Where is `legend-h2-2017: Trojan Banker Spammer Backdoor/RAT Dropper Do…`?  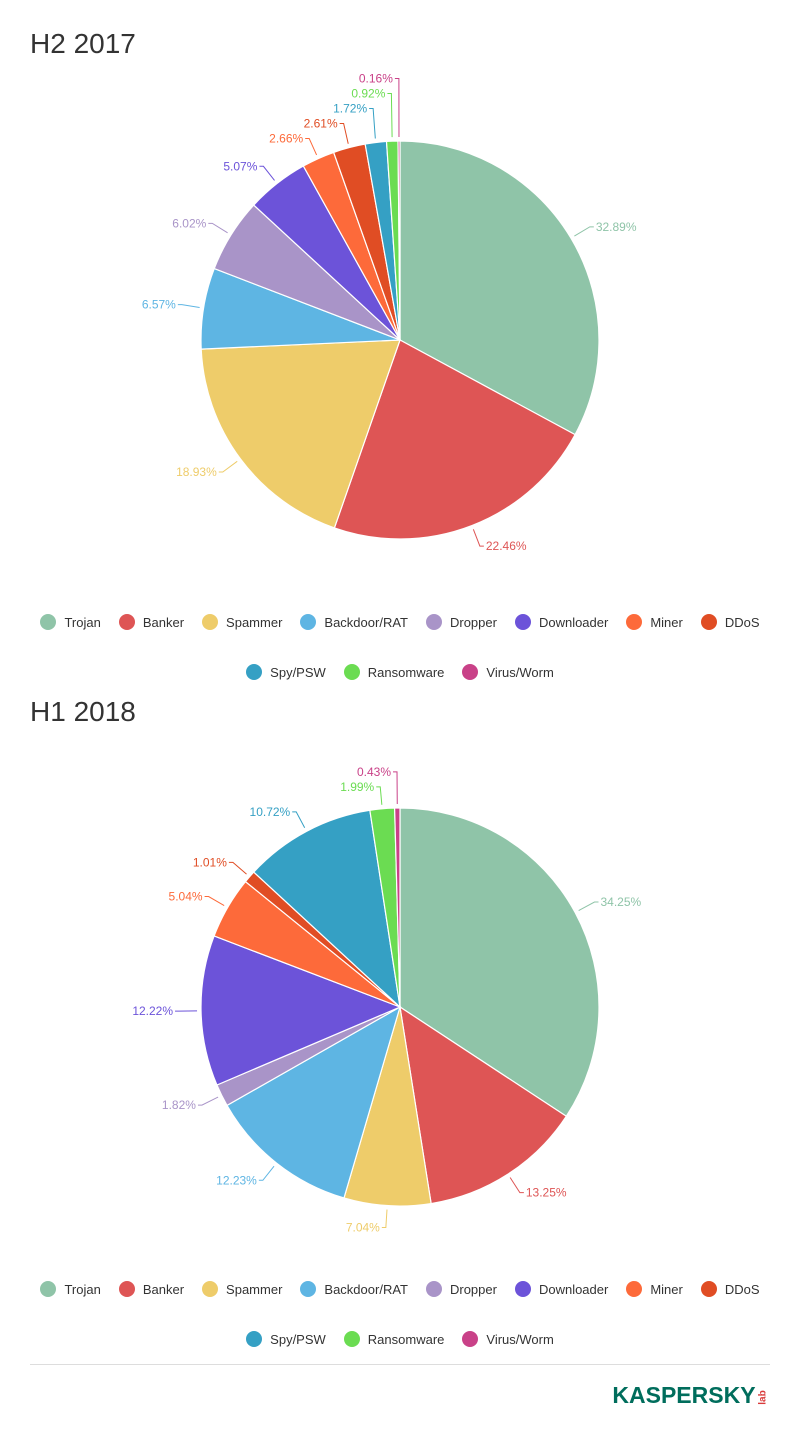
legend-h2-2017: Trojan Banker Spammer Backdoor/RAT Dropper Do… is located at coordinates (400, 647).